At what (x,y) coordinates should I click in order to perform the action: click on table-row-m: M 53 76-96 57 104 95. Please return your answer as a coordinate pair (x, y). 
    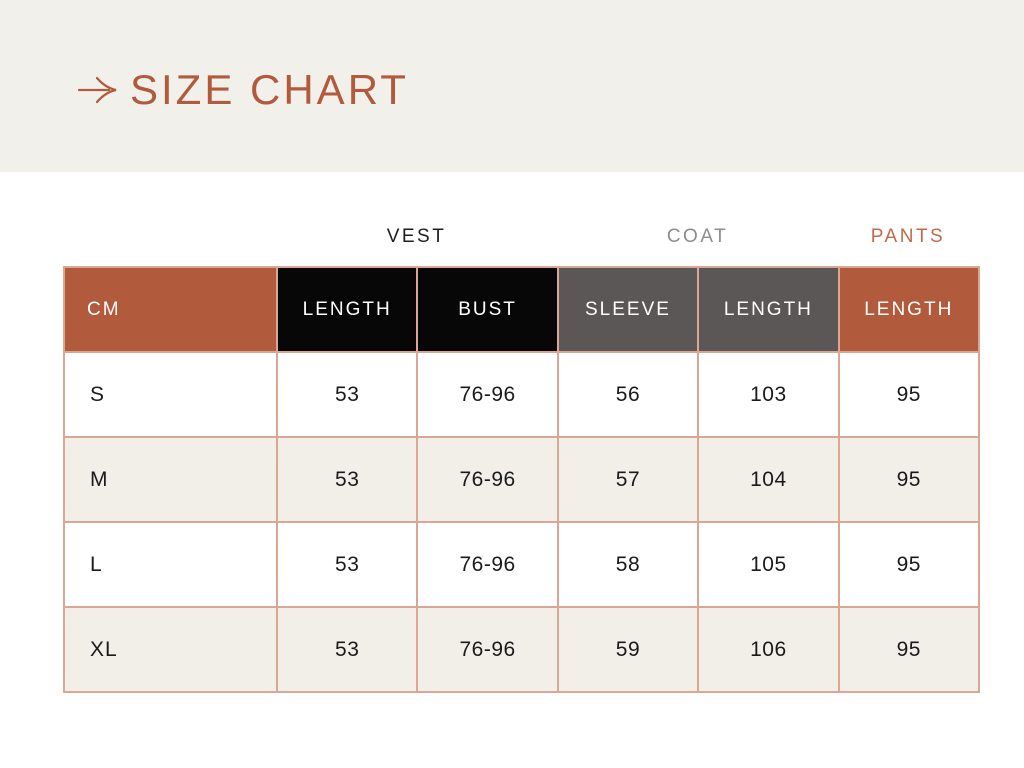
    Looking at the image, I should click on (521, 479).